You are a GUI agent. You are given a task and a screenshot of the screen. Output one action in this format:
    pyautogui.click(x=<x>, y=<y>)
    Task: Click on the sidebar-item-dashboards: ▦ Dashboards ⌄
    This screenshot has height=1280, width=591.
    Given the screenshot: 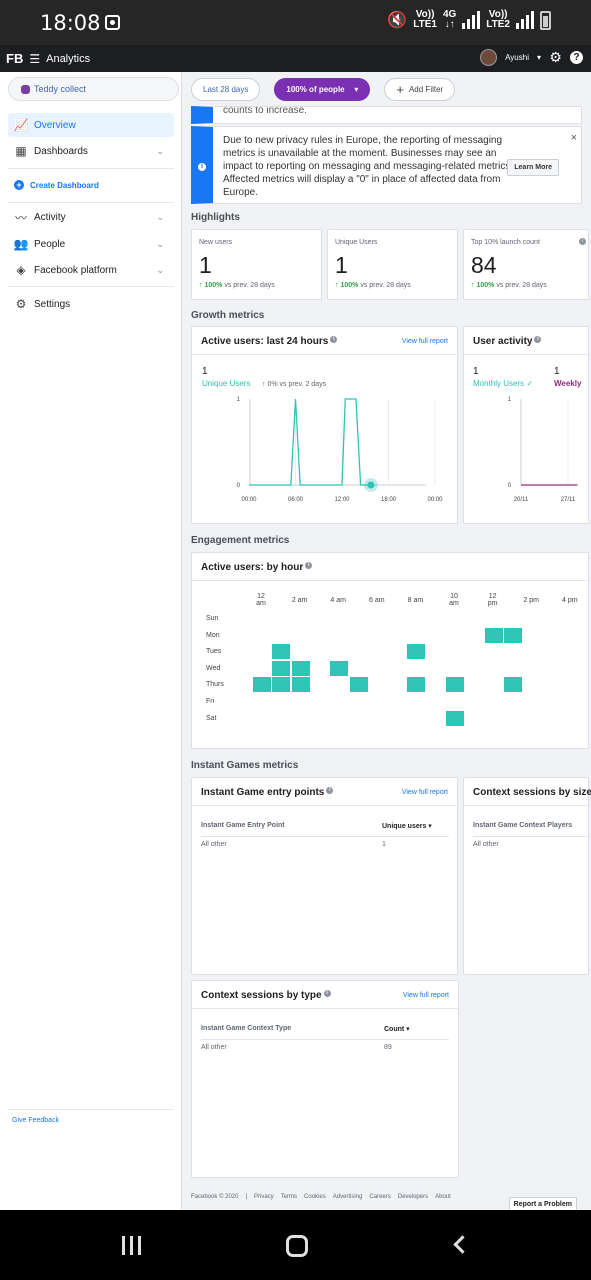 What is the action you would take?
    pyautogui.click(x=89, y=151)
    